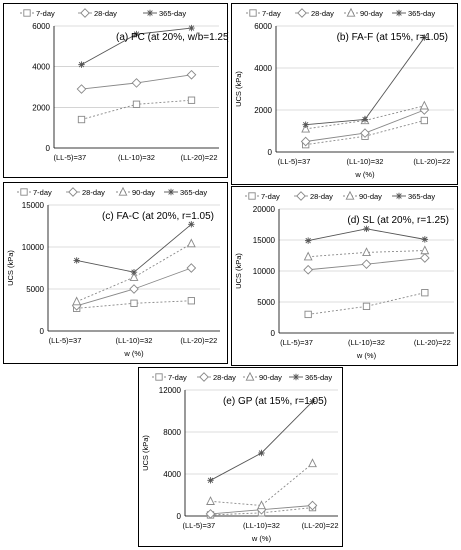 This screenshot has height=550, width=461. What do you see at coordinates (370, 196) in the screenshot?
I see `chart-d-legend-label-d90: 90-day` at bounding box center [370, 196].